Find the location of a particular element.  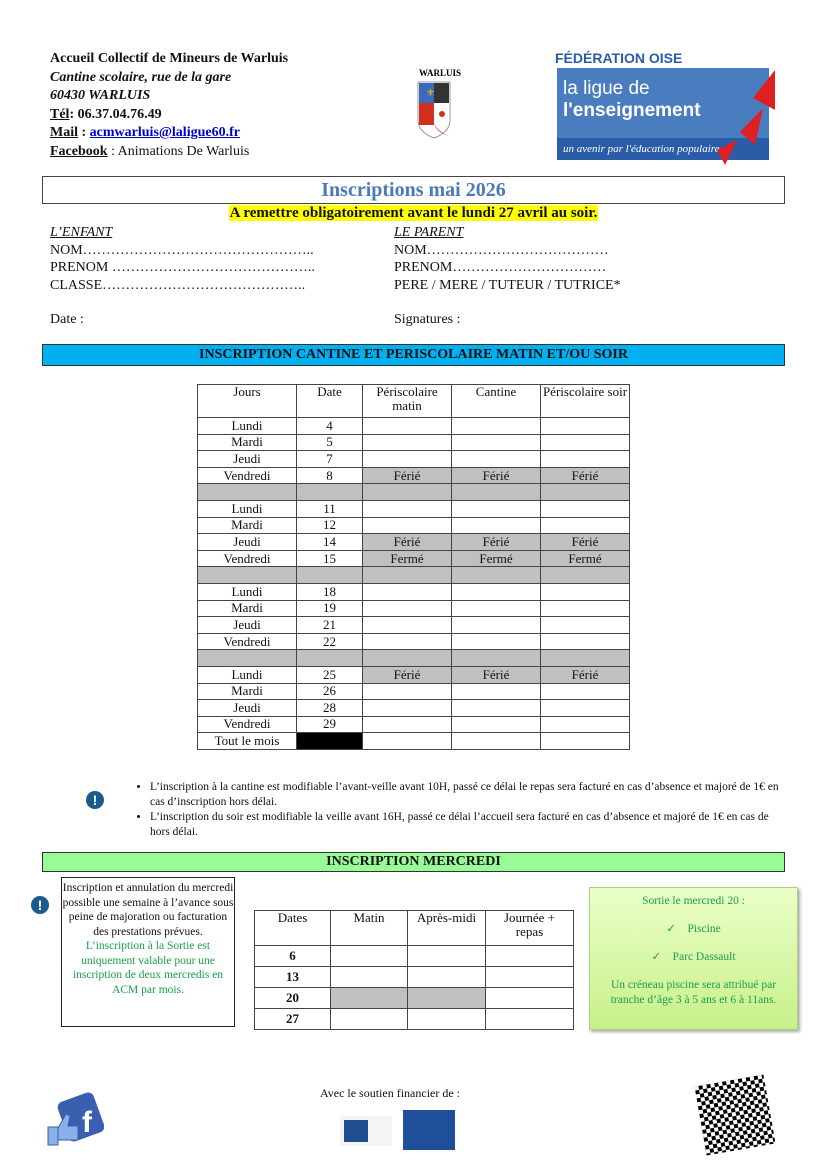

table-row: Mardi 19 is located at coordinates (413, 608).